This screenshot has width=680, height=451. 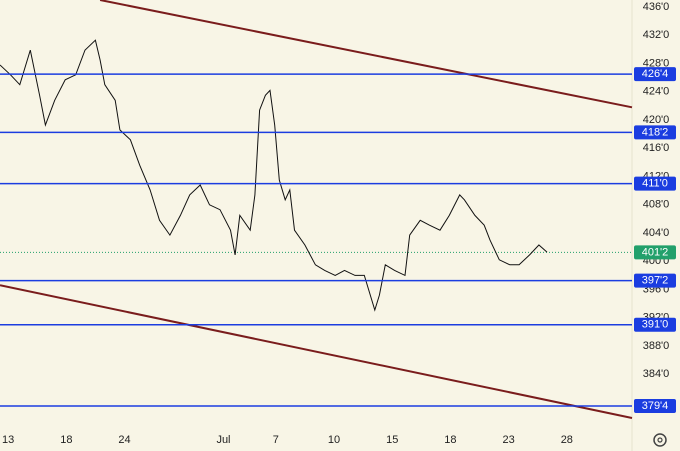 I want to click on level-label: 426'4, so click(x=655, y=74).